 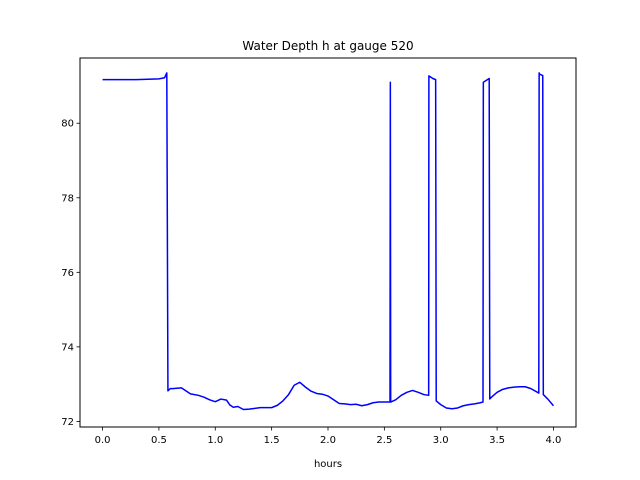 What do you see at coordinates (497, 440) in the screenshot?
I see `x-tick-label: 3.5` at bounding box center [497, 440].